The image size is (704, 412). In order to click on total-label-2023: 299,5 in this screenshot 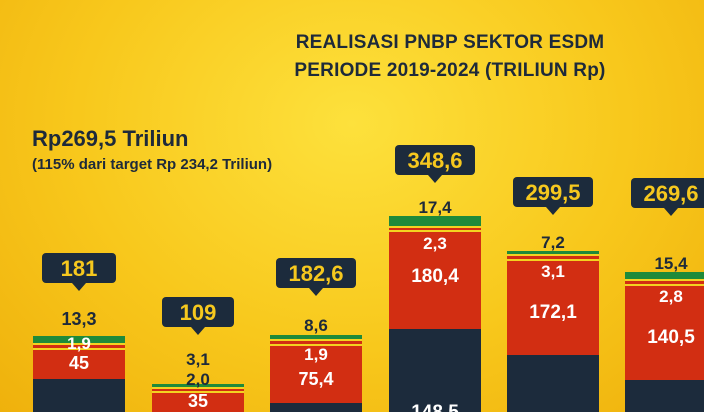, I will do `click(552, 192)`.